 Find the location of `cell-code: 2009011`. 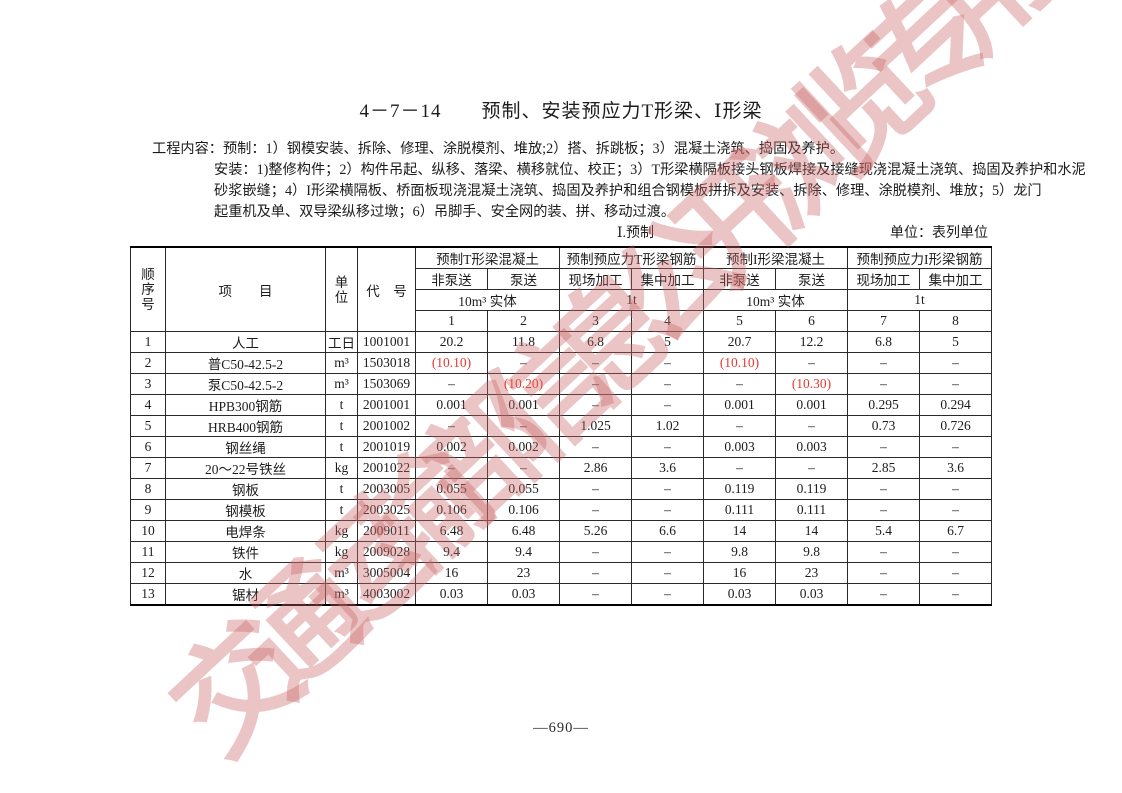

cell-code: 2009011 is located at coordinates (386, 531).